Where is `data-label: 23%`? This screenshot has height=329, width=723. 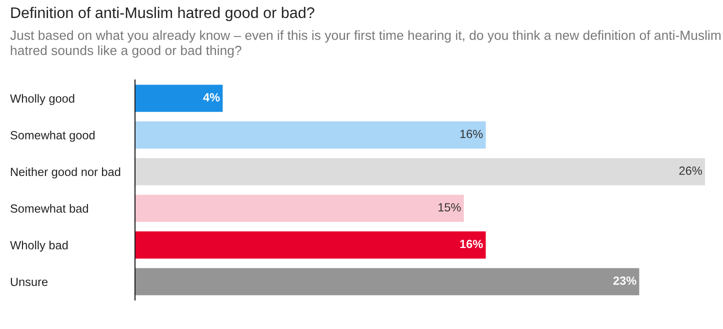
data-label: 23% is located at coordinates (624, 280).